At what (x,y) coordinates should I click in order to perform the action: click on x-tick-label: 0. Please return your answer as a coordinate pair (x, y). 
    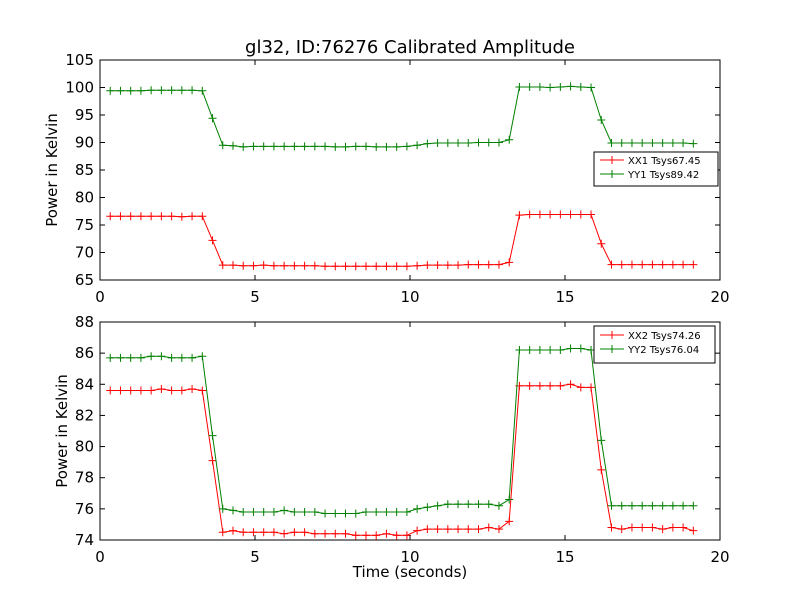
    Looking at the image, I should click on (100, 297).